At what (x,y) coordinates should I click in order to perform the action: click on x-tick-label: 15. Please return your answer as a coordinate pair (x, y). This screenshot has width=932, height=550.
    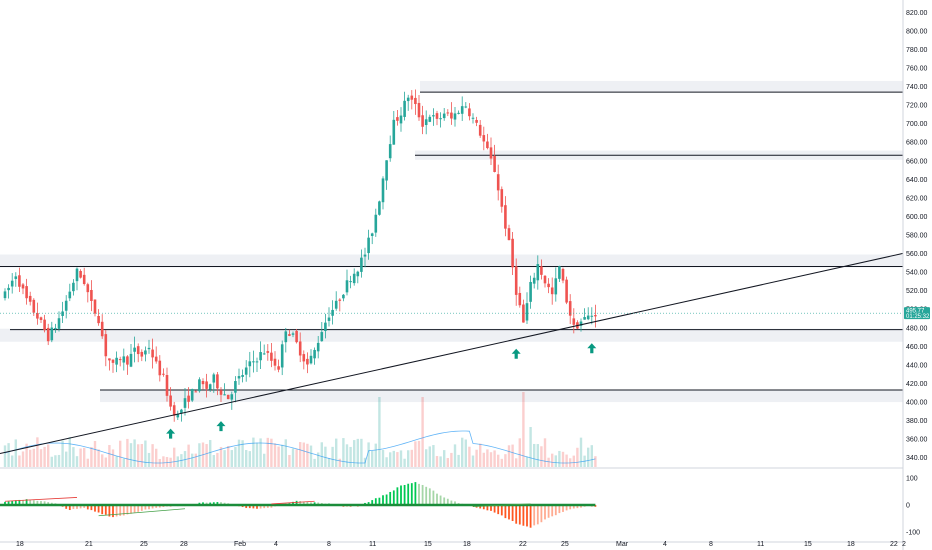
    Looking at the image, I should click on (428, 544).